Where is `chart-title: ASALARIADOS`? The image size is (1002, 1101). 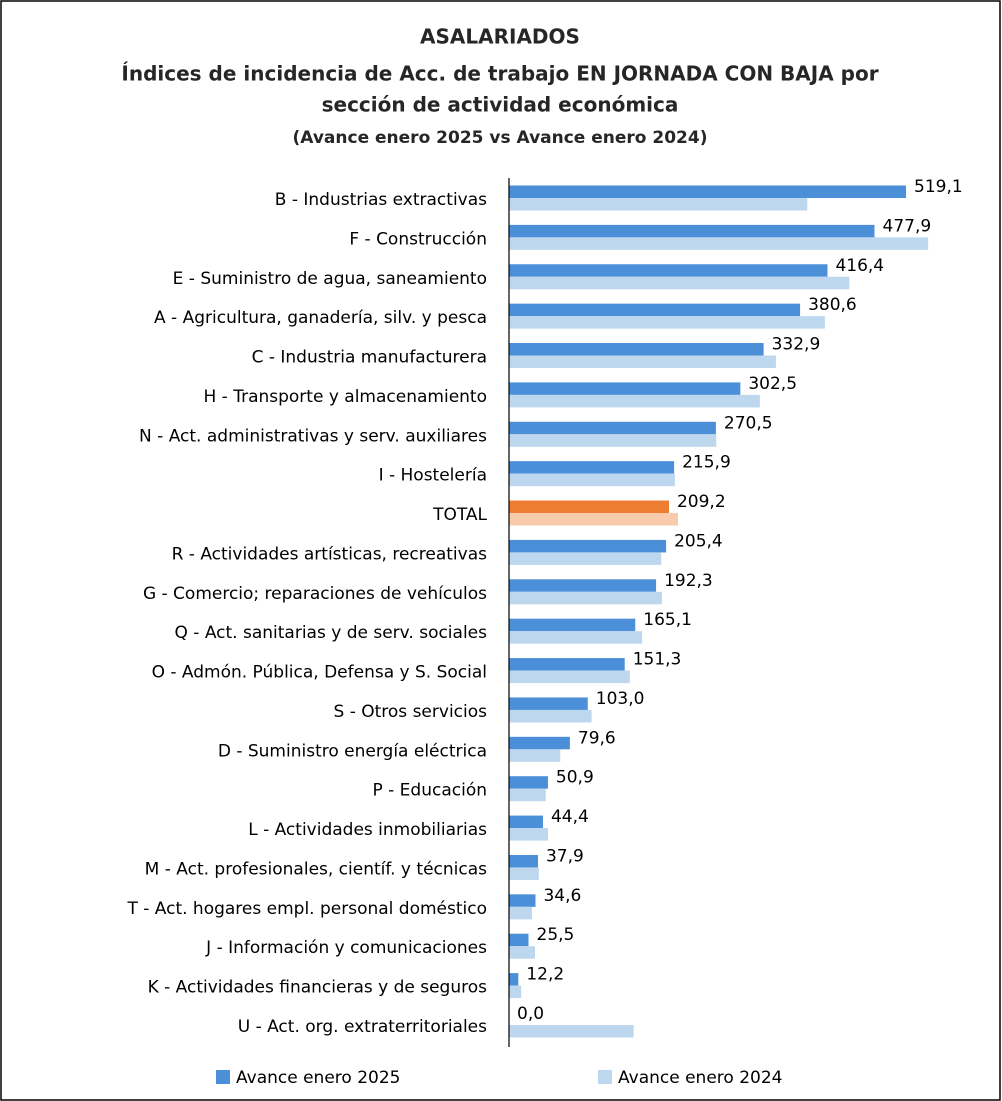 chart-title: ASALARIADOS is located at coordinates (500, 37).